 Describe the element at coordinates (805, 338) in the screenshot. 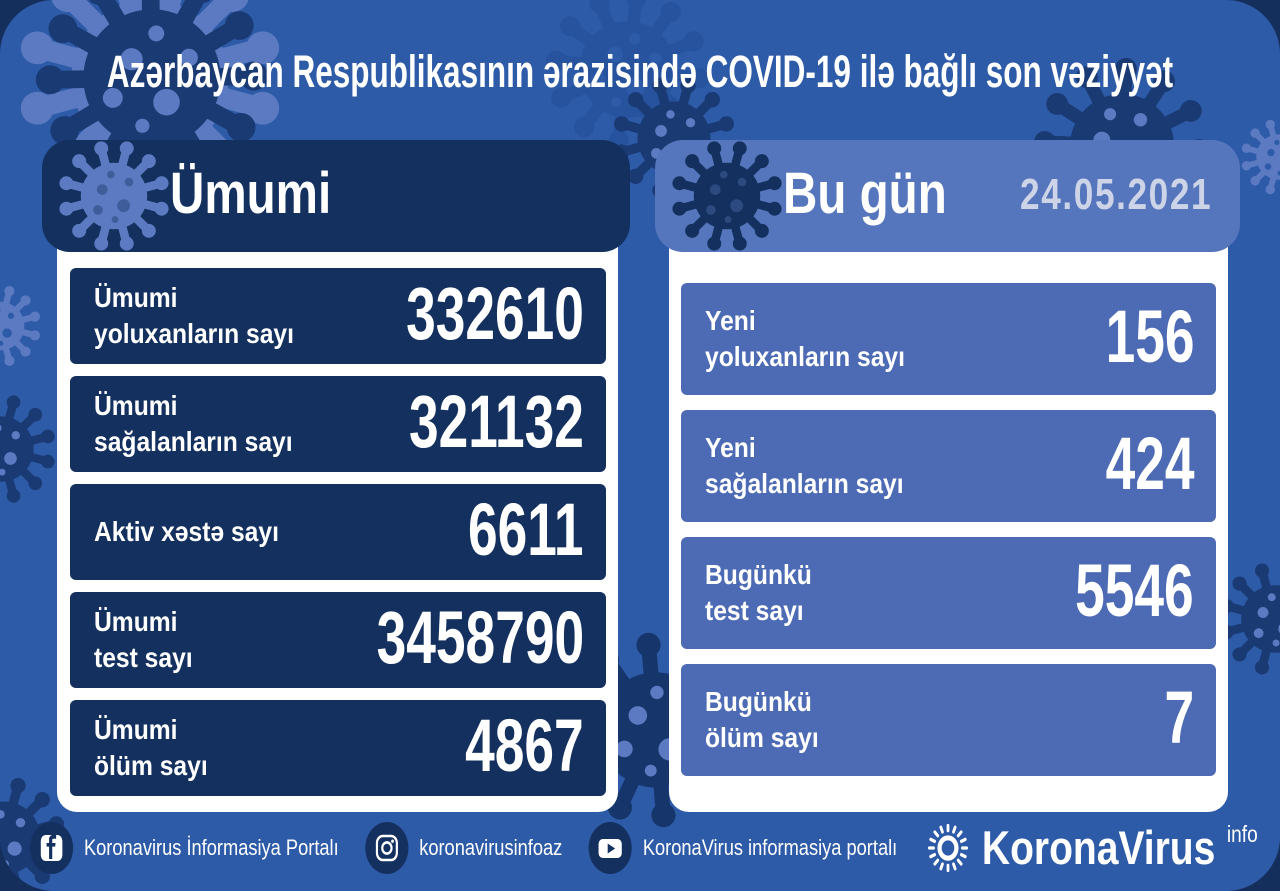

I see `stat-label: Yeni yoluxanların sayı` at that location.